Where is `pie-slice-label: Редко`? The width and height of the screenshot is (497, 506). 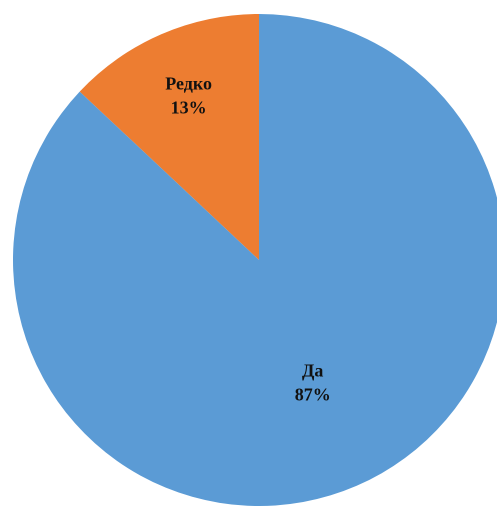 pie-slice-label: Редко is located at coordinates (188, 84).